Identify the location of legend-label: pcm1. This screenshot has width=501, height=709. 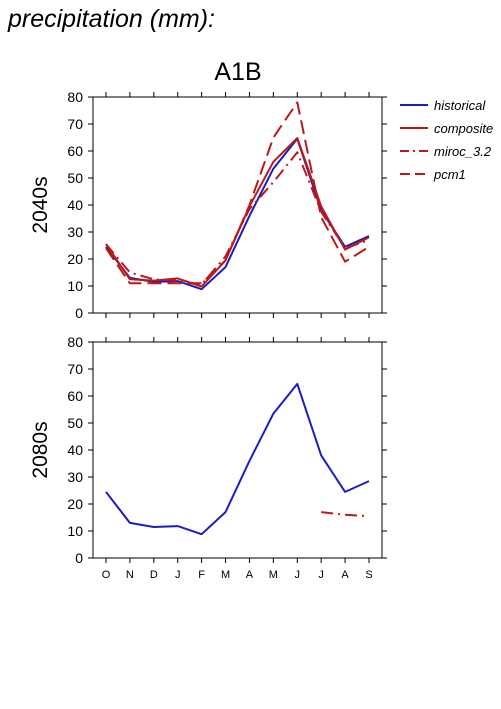
(449, 174).